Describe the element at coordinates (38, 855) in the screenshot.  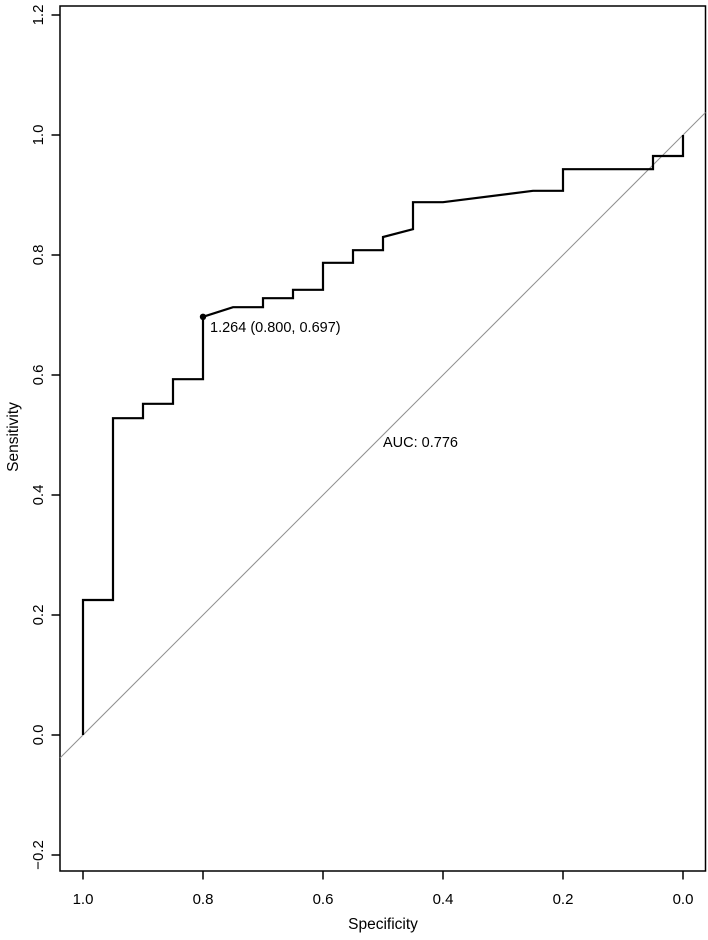
I see `y-tick-label: −0.2` at that location.